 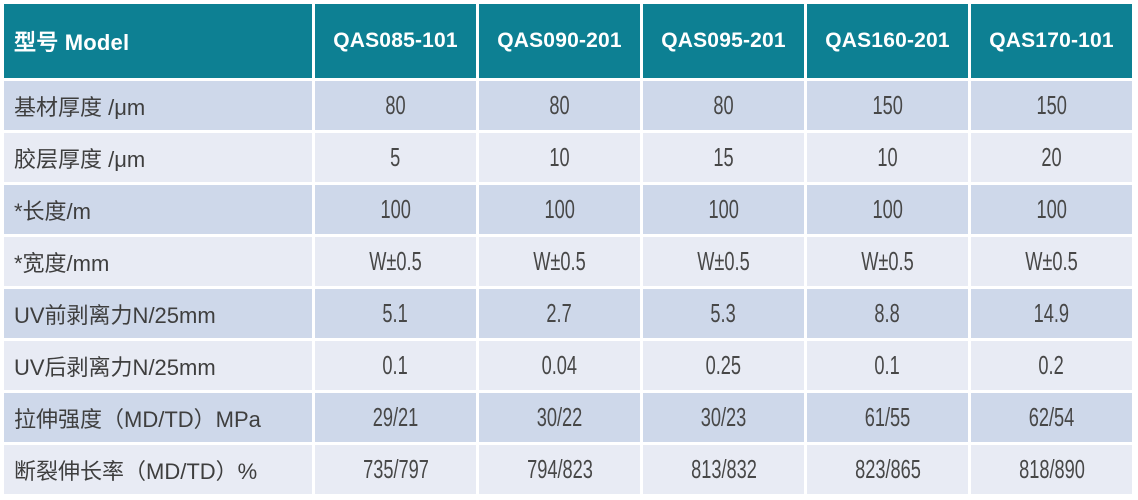 I want to click on table-row-substrate-thickness: 基材厚度 /μm 80 80 80 150 150, so click(x=568, y=105).